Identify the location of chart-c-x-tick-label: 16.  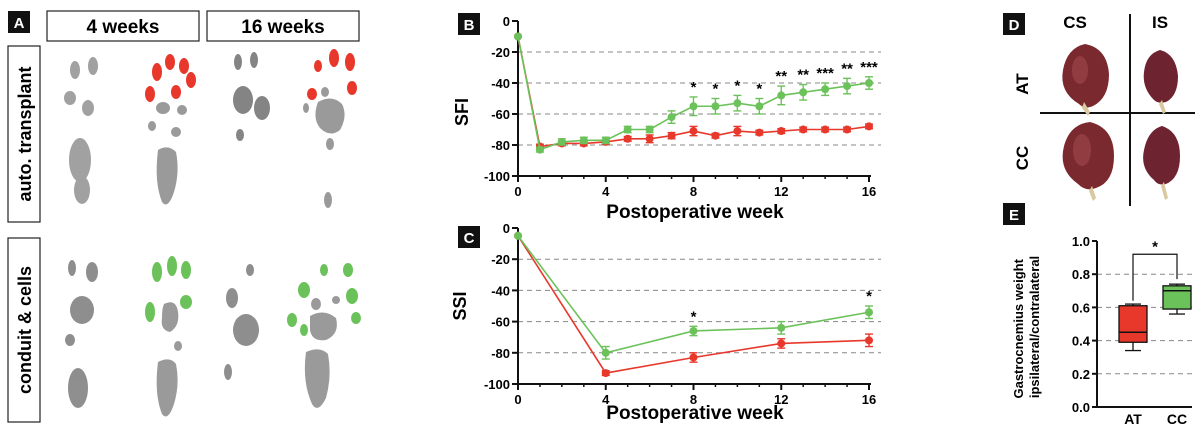
(869, 399).